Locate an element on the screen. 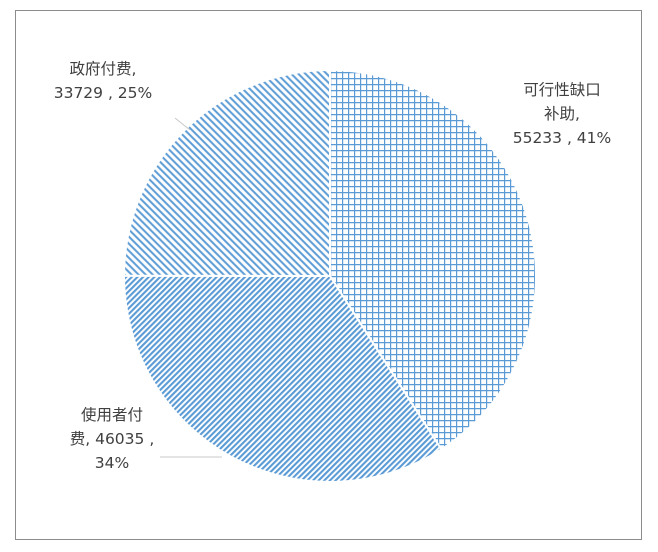  slice-label-3: 政府付费, 33729 , 25% is located at coordinates (103, 81).